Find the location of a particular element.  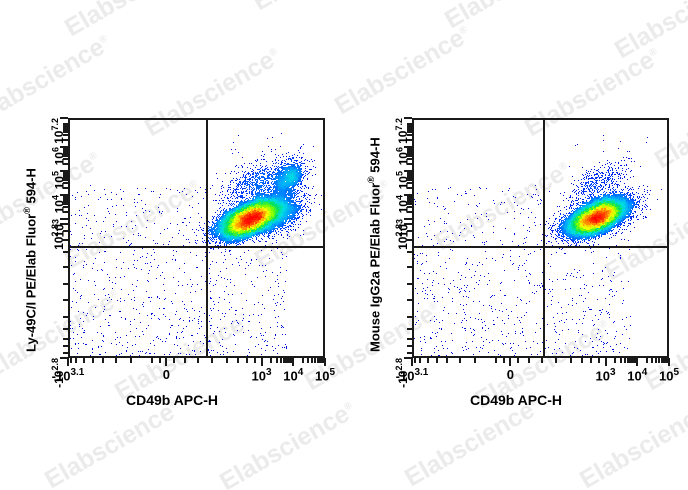

quadrant-gate-vertical-right is located at coordinates (544, 238).